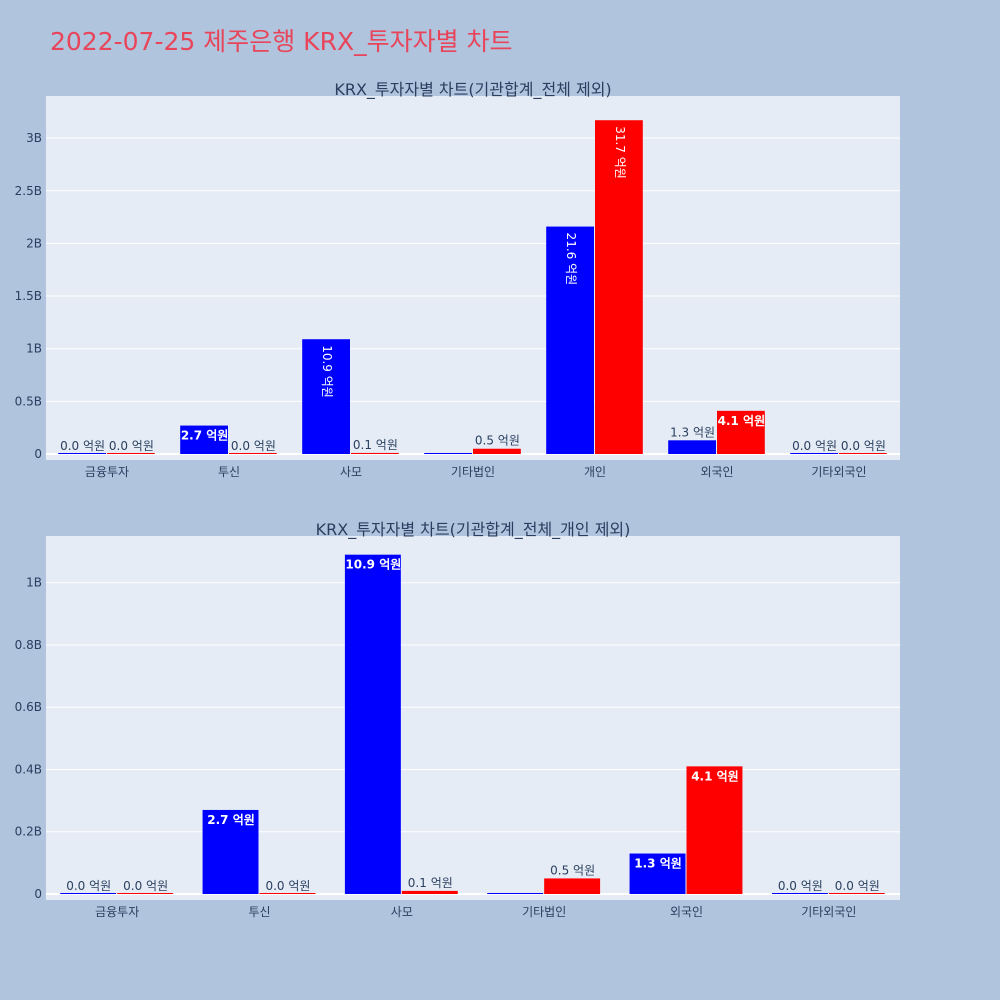  Describe the element at coordinates (281, 41) in the screenshot. I see `page-title: 2022-07-25 제주은행 KRX_투자자별 차트` at that location.